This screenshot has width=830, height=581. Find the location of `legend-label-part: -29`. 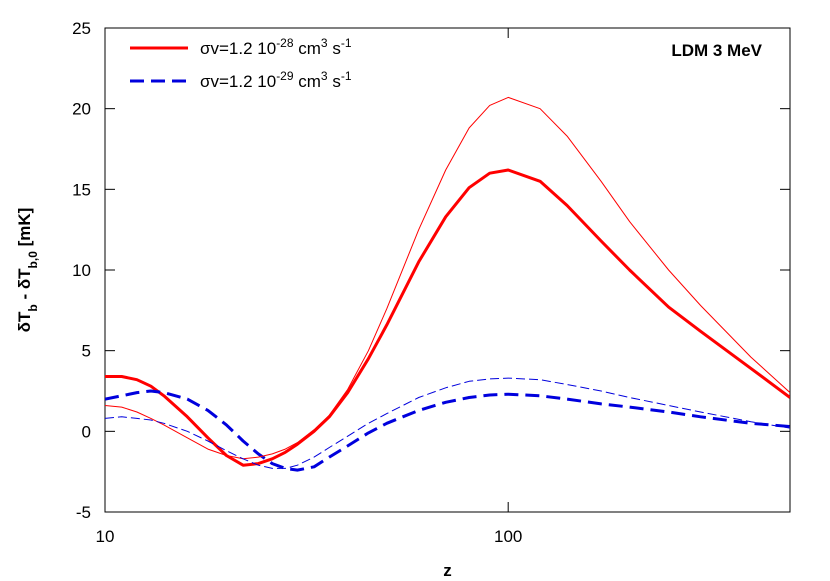

legend-label-part: -29 is located at coordinates (285, 76).